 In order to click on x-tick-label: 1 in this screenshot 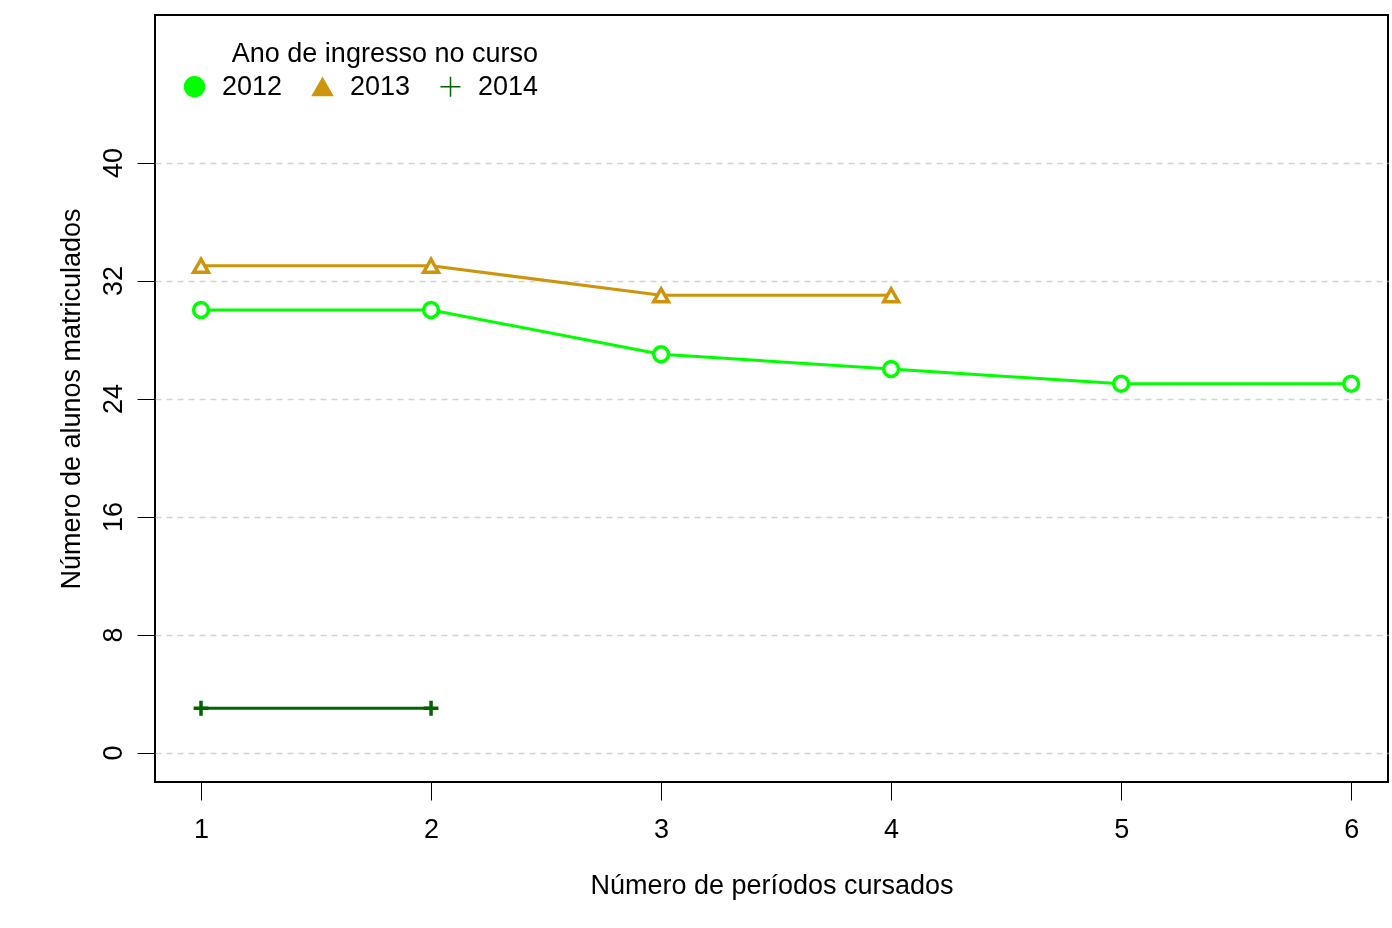, I will do `click(201, 828)`.